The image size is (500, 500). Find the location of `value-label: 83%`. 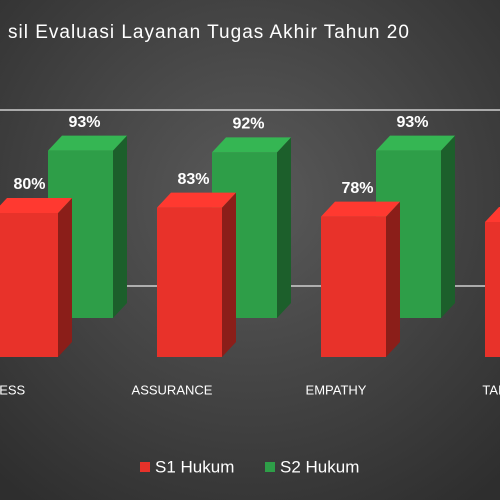

value-label: 83% is located at coordinates (193, 179).